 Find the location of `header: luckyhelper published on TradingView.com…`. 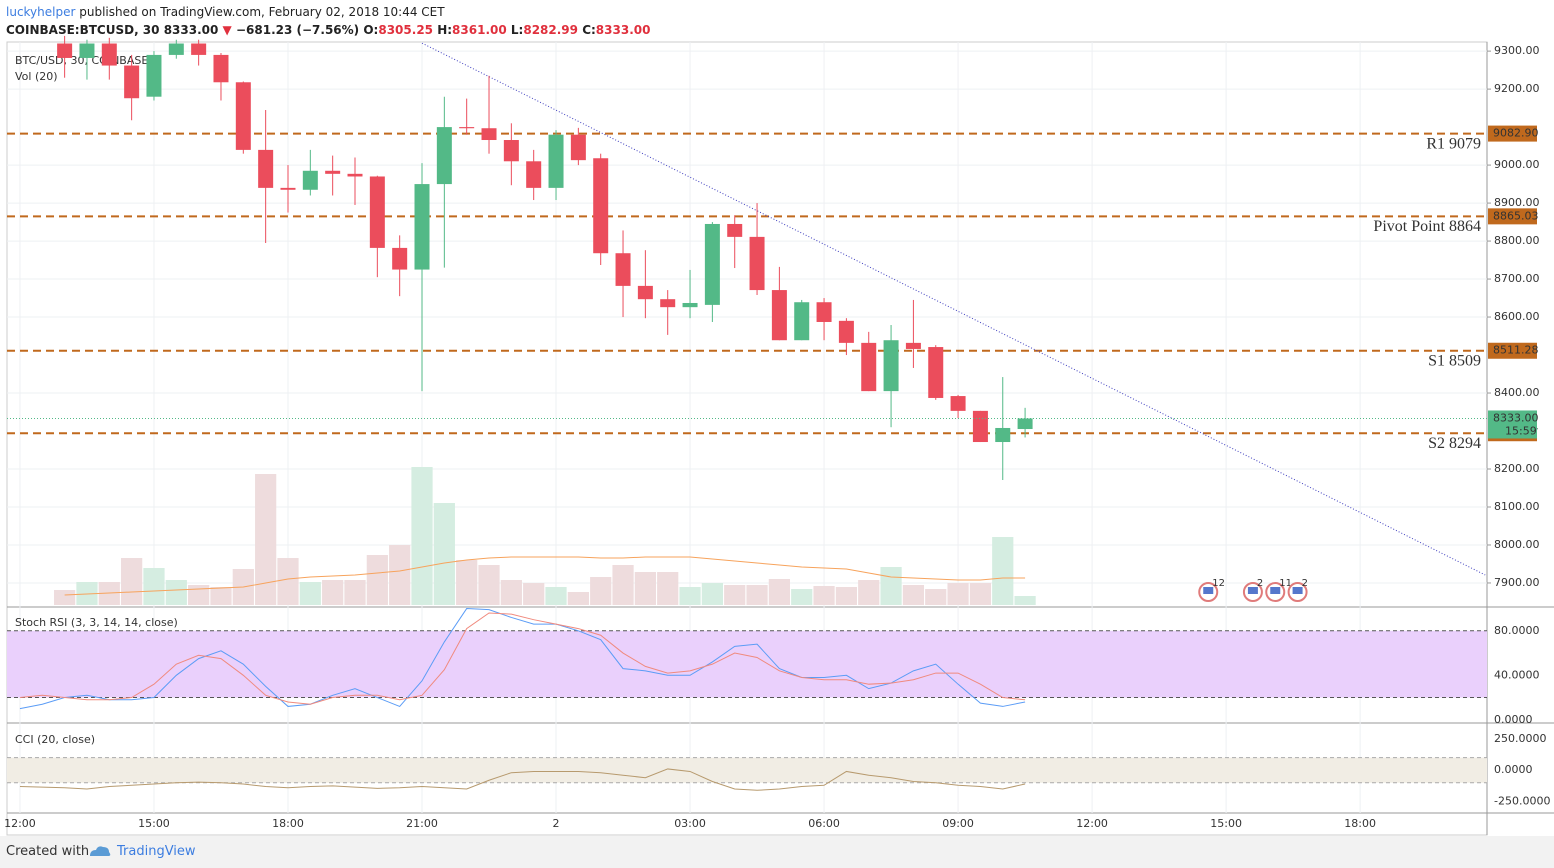

header: luckyhelper published on TradingView.com… is located at coordinates (328, 21).